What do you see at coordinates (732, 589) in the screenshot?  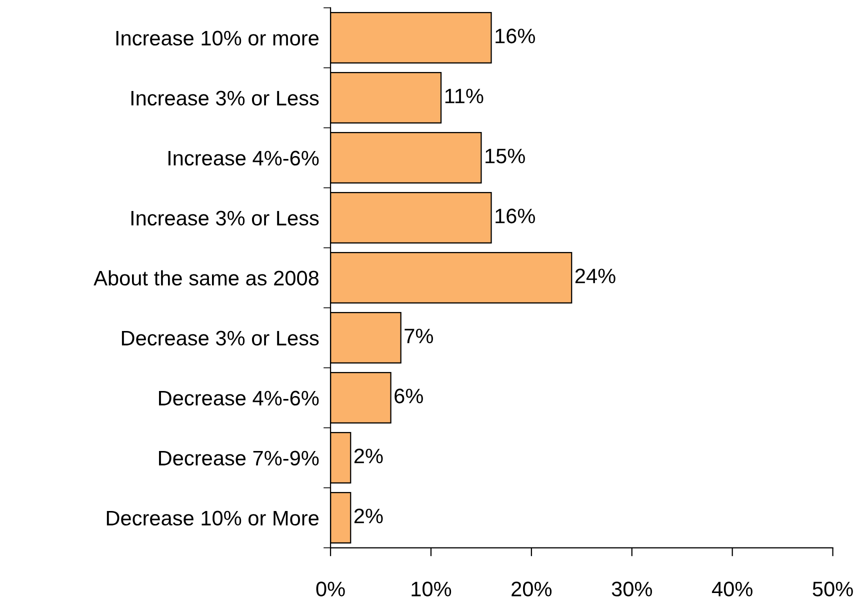 I see `x-tick-label: 40%` at bounding box center [732, 589].